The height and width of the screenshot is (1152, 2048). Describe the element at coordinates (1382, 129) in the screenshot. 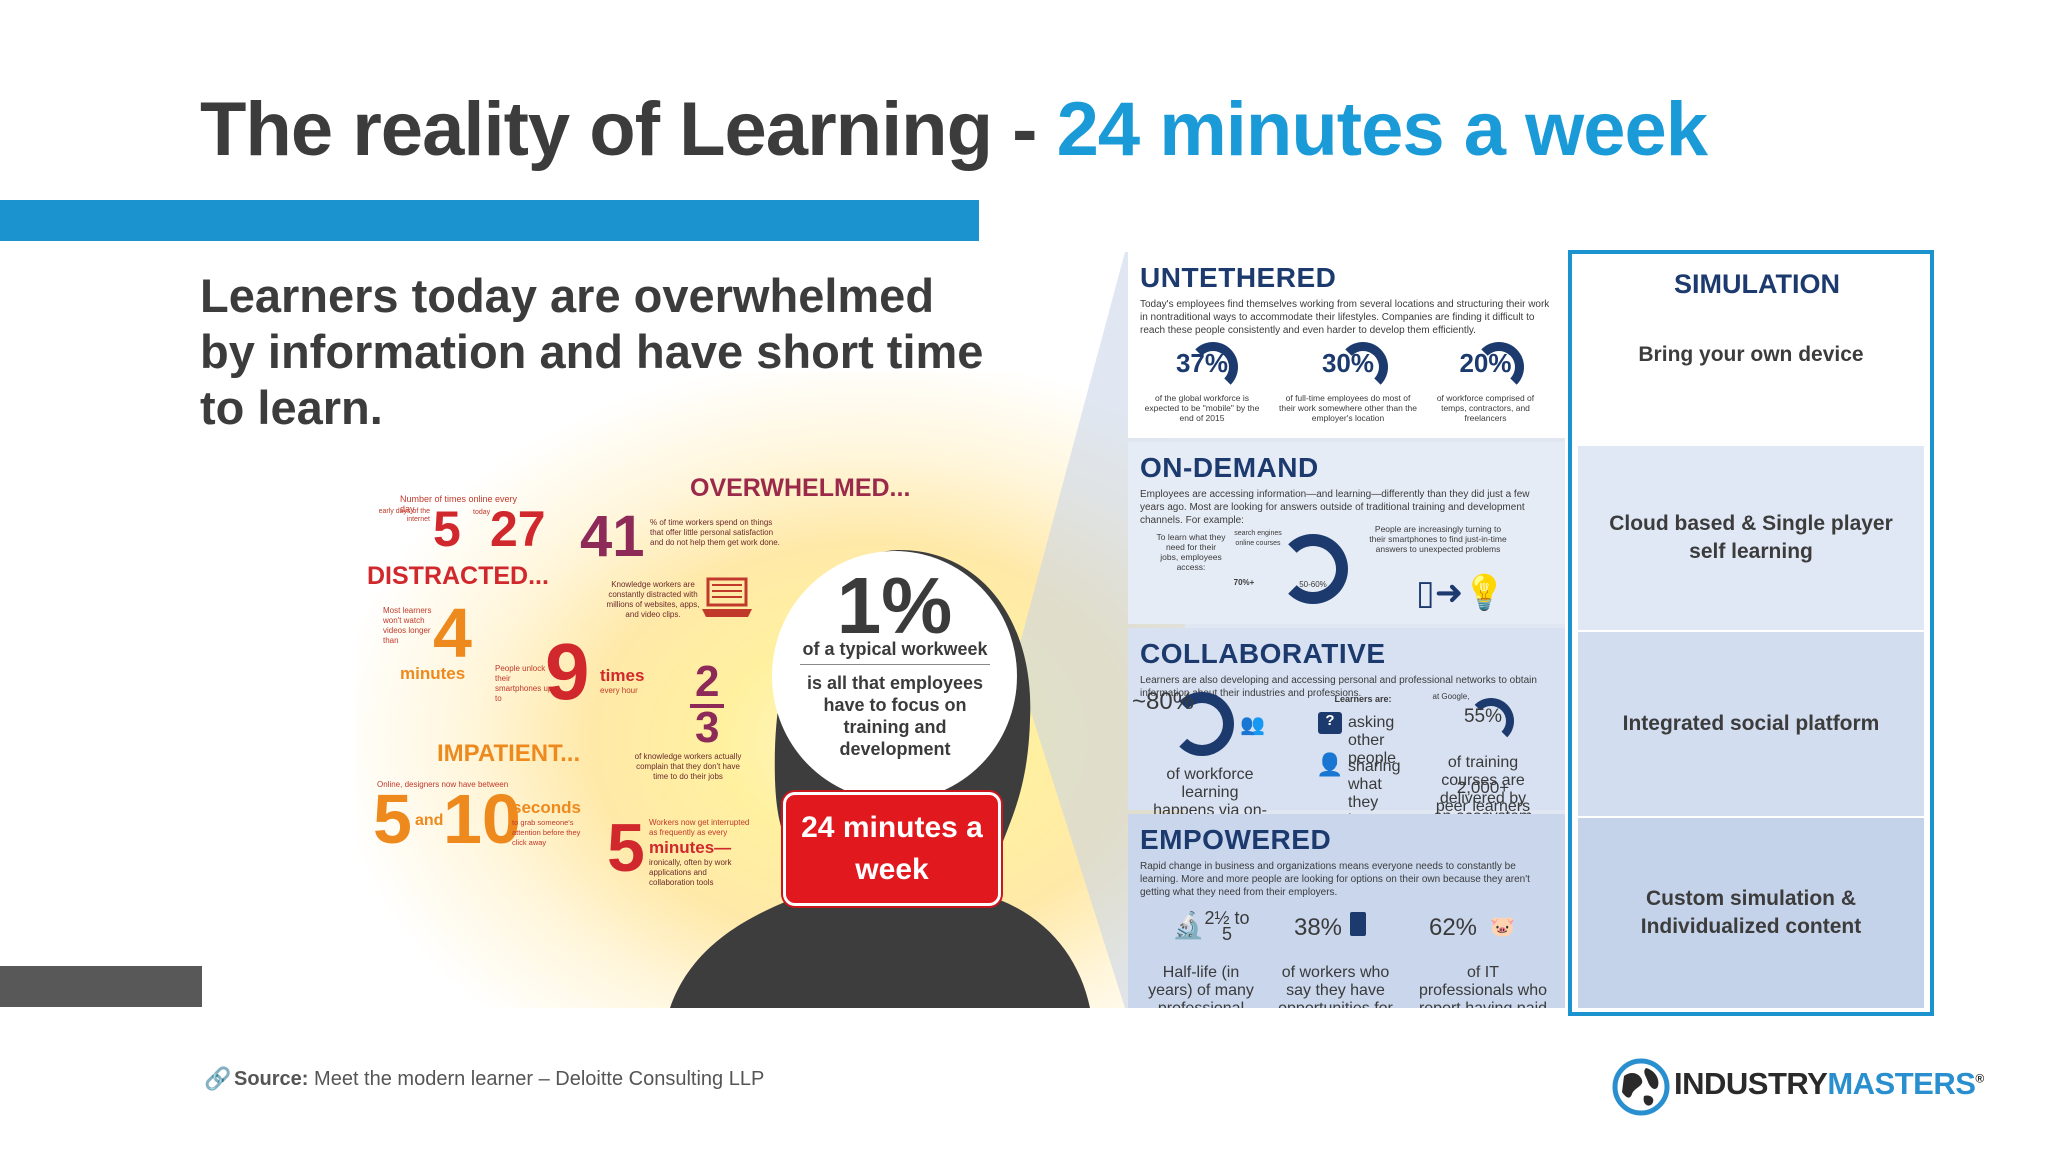

I see `title-highlight: 24 minutes a week` at that location.